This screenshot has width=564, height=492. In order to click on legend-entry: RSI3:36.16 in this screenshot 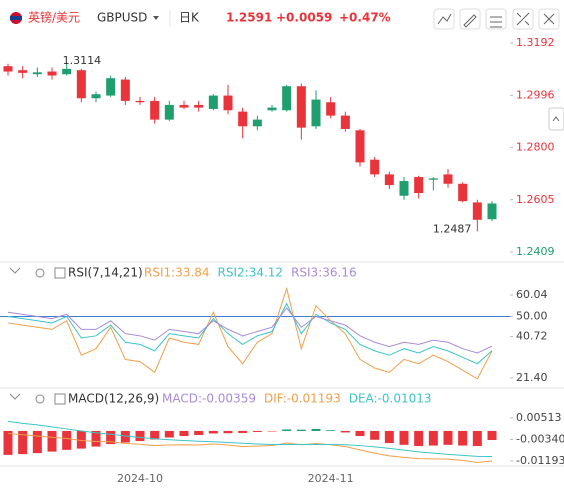, I will do `click(324, 273)`.